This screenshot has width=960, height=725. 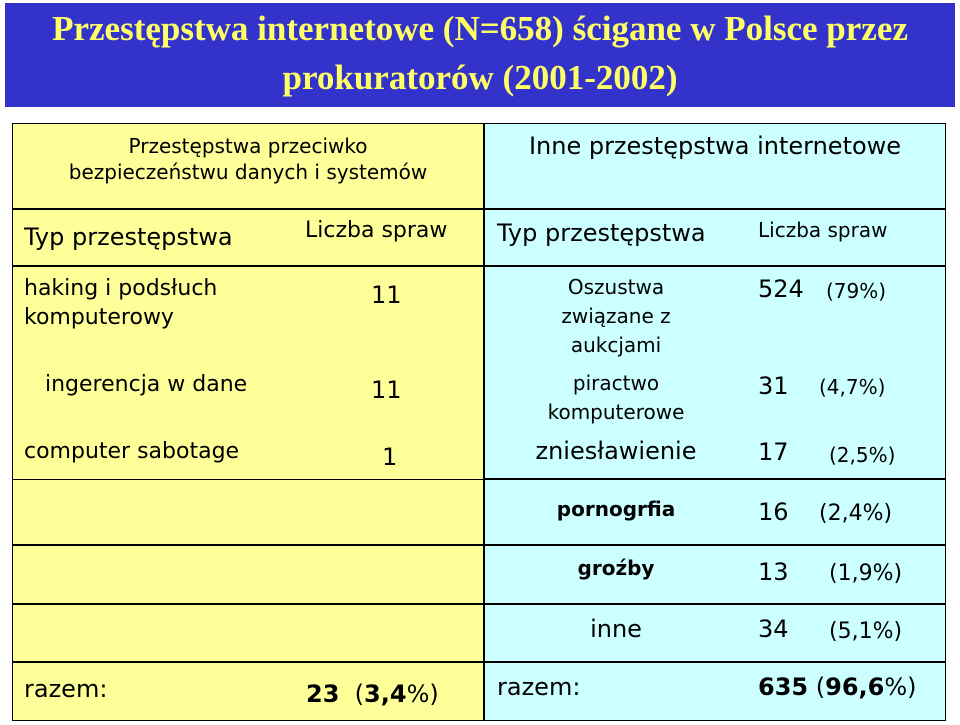 I want to click on left-total-pct-close: %), so click(x=422, y=694).